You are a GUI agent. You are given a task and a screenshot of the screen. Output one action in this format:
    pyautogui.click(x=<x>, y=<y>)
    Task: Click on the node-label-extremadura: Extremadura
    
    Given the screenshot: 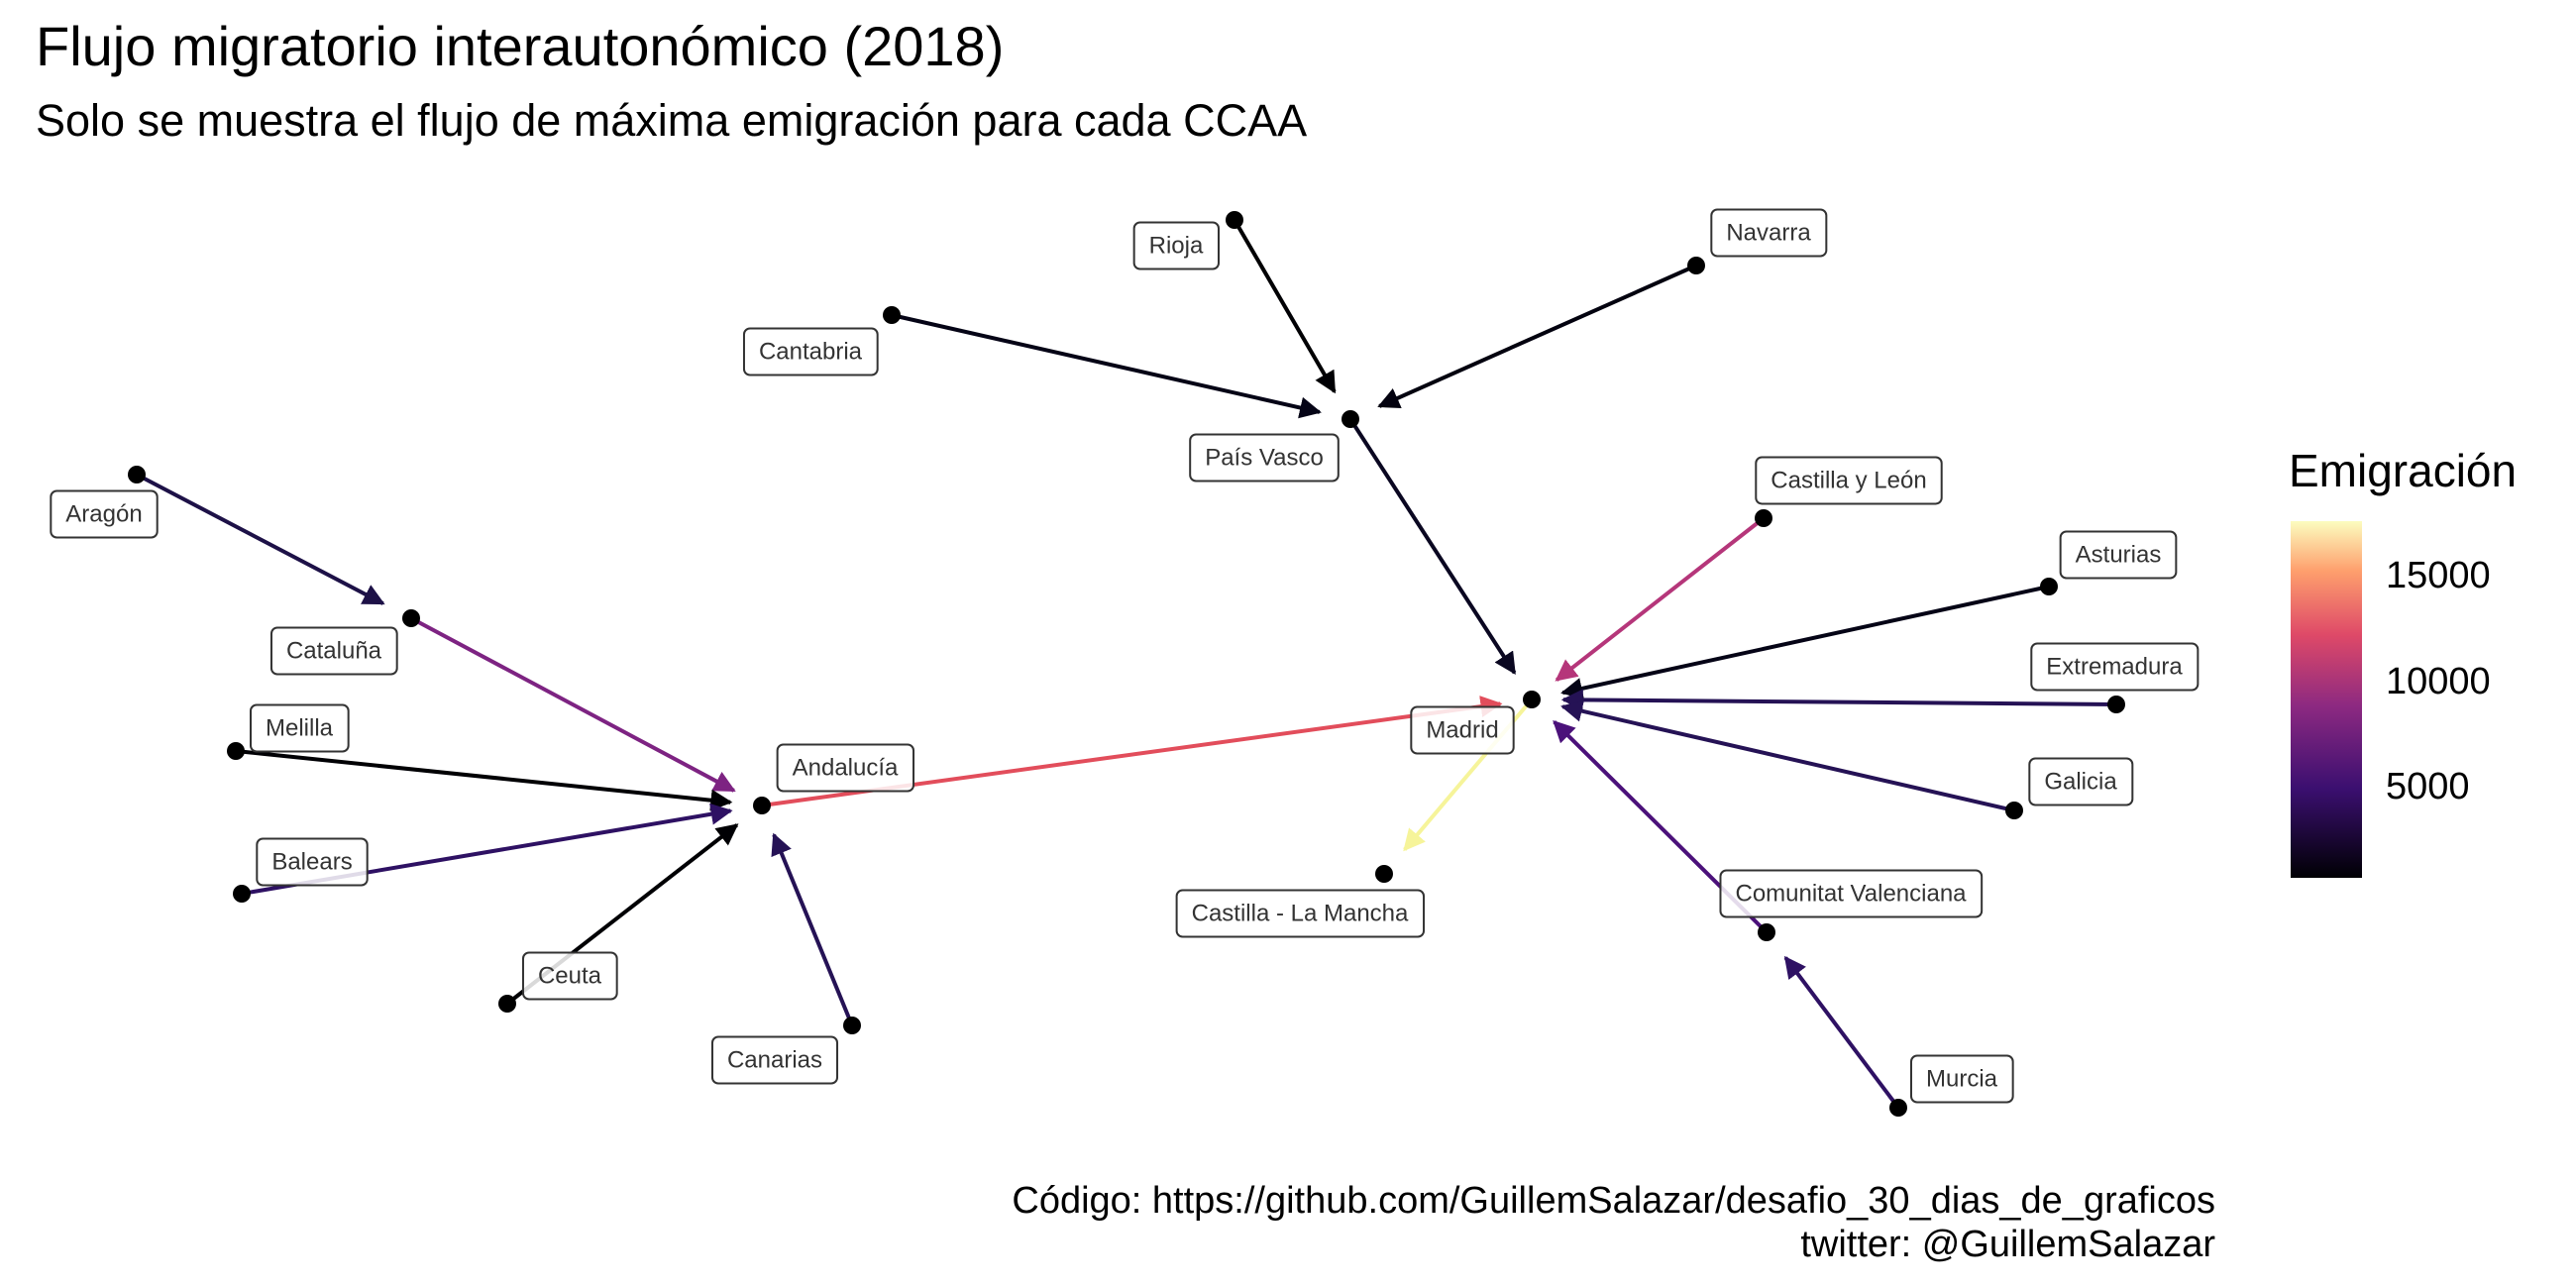 What is the action you would take?
    pyautogui.click(x=2115, y=667)
    